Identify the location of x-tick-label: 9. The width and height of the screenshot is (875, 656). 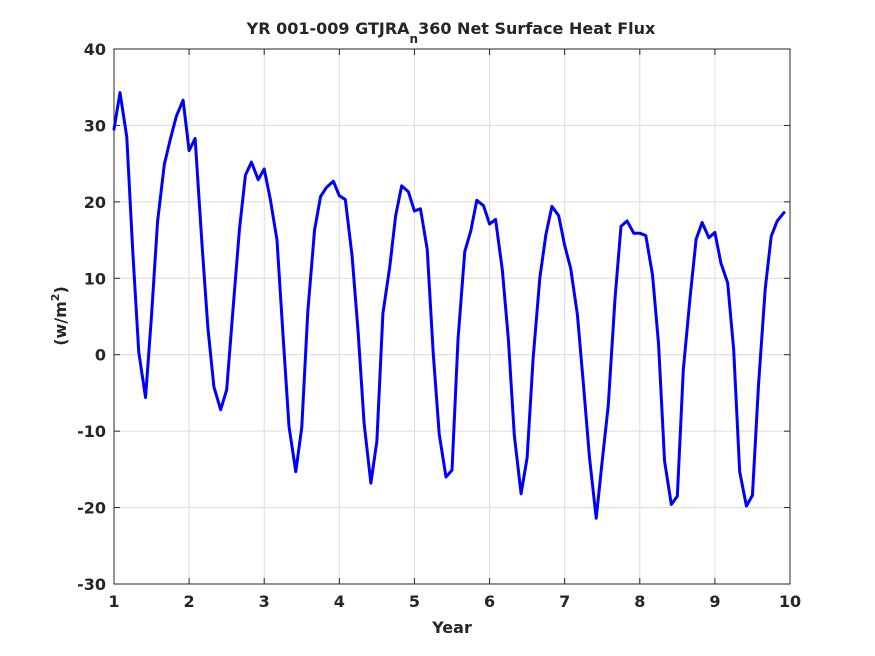
(714, 601).